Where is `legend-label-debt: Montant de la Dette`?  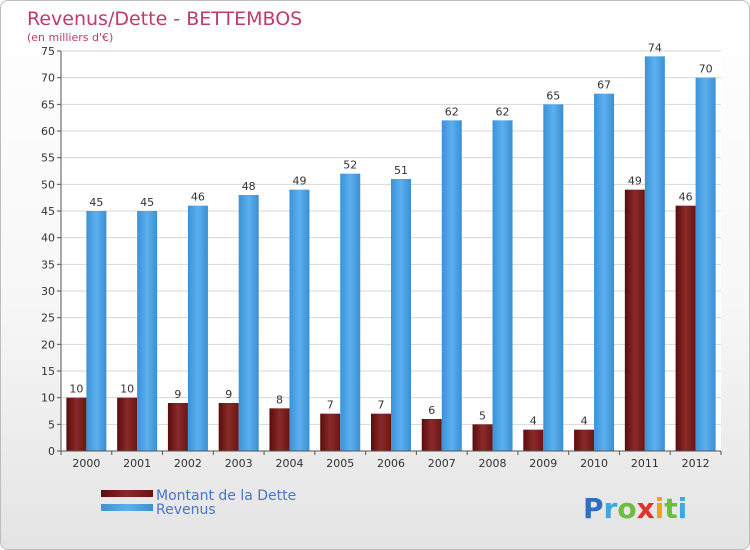
legend-label-debt: Montant de la Dette is located at coordinates (226, 496).